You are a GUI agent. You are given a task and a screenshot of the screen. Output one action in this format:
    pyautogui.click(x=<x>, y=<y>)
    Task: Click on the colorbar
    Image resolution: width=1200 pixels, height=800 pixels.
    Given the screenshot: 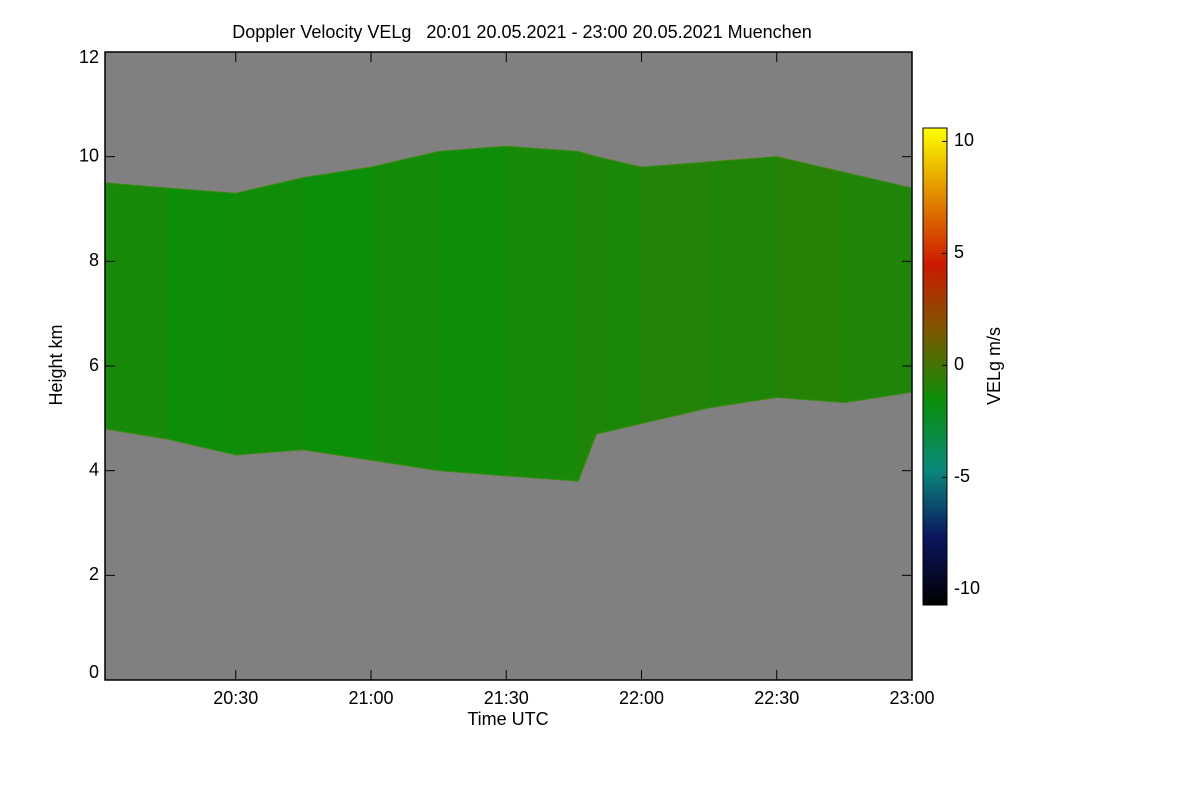 What is the action you would take?
    pyautogui.click(x=935, y=366)
    